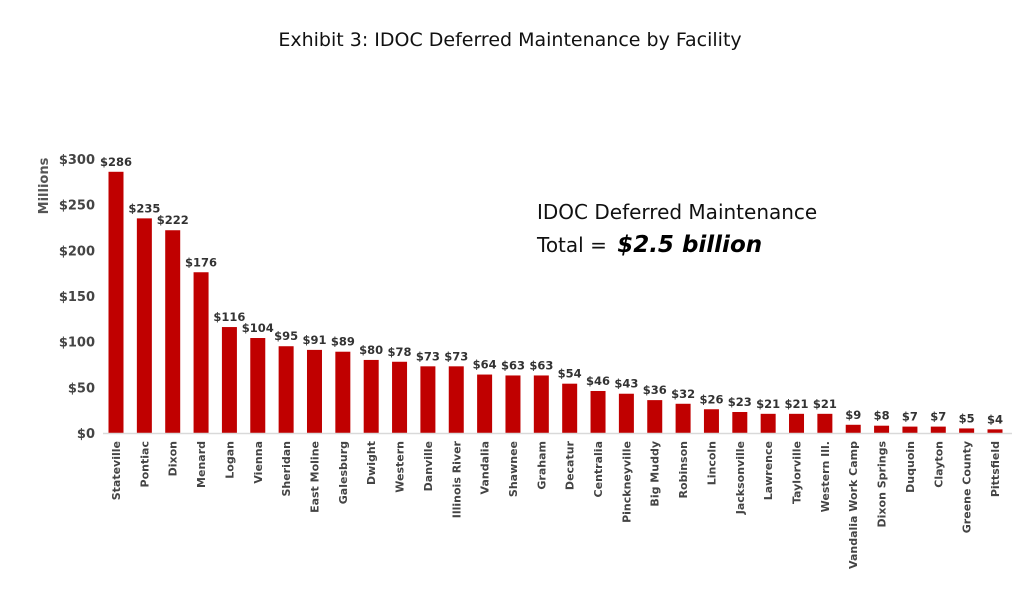 Image resolution: width=1035 pixels, height=603 pixels. What do you see at coordinates (116, 162) in the screenshot?
I see `value-label: $286` at bounding box center [116, 162].